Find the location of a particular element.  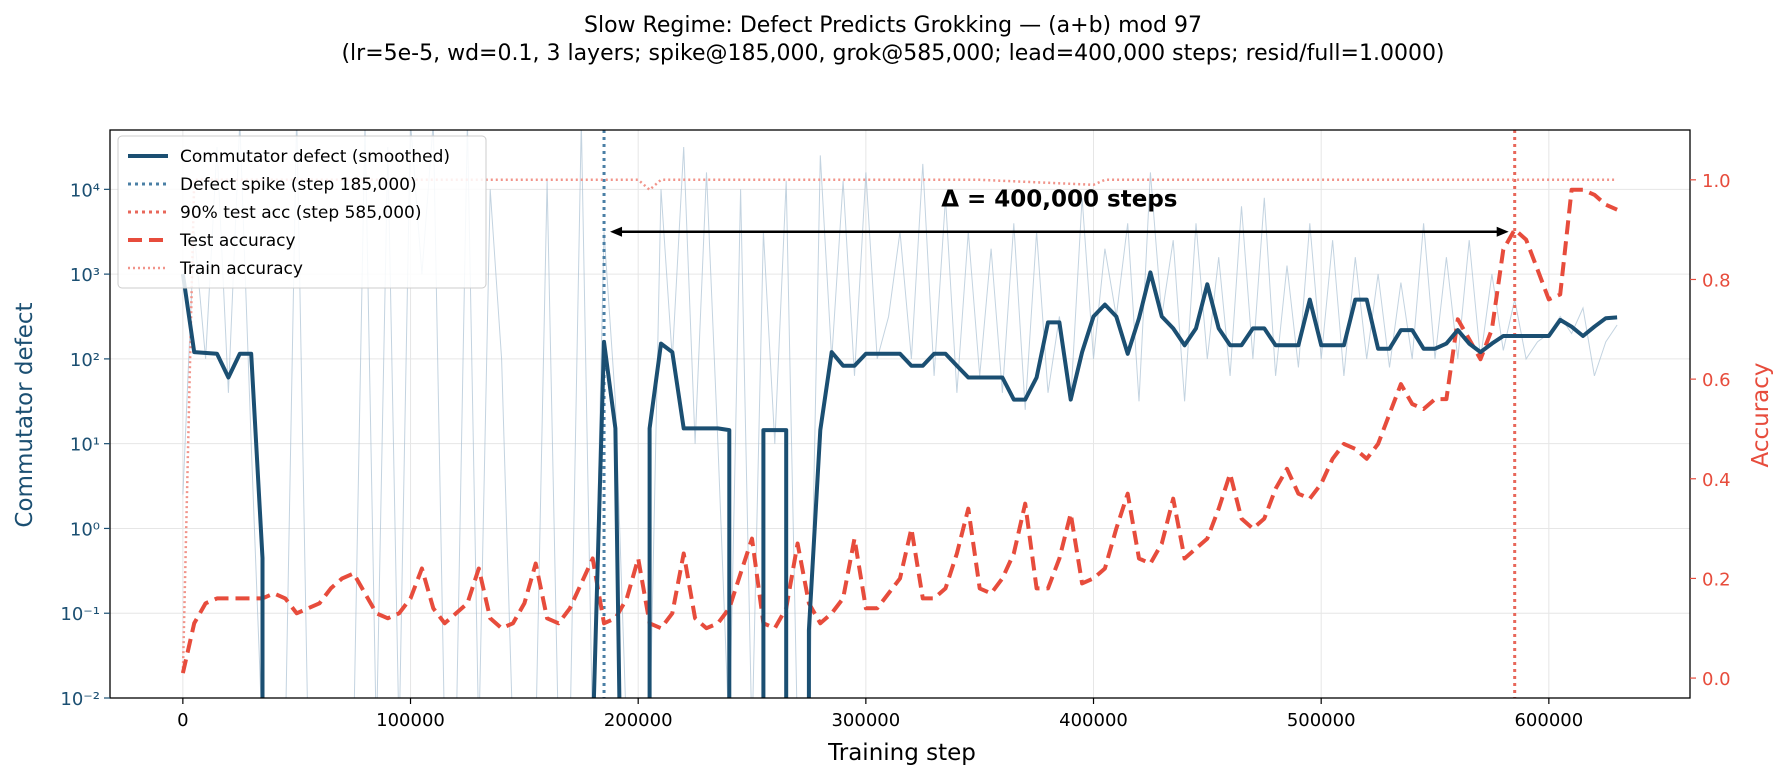

y-right-tick-label-4: 0.8 is located at coordinates (1716, 280).